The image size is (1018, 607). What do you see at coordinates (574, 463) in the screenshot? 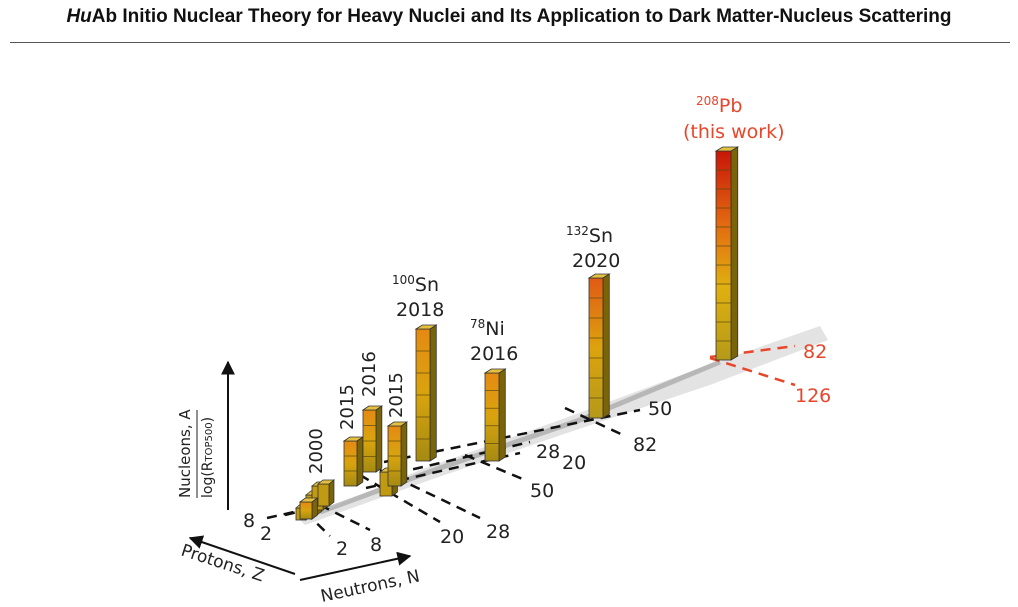
I see `proton-label-20: 20` at bounding box center [574, 463].